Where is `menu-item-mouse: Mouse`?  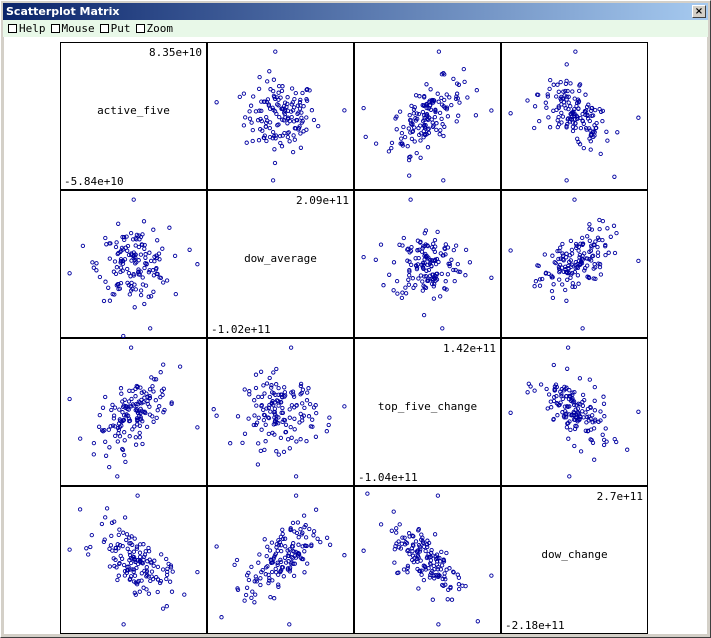 menu-item-mouse: Mouse is located at coordinates (72, 28).